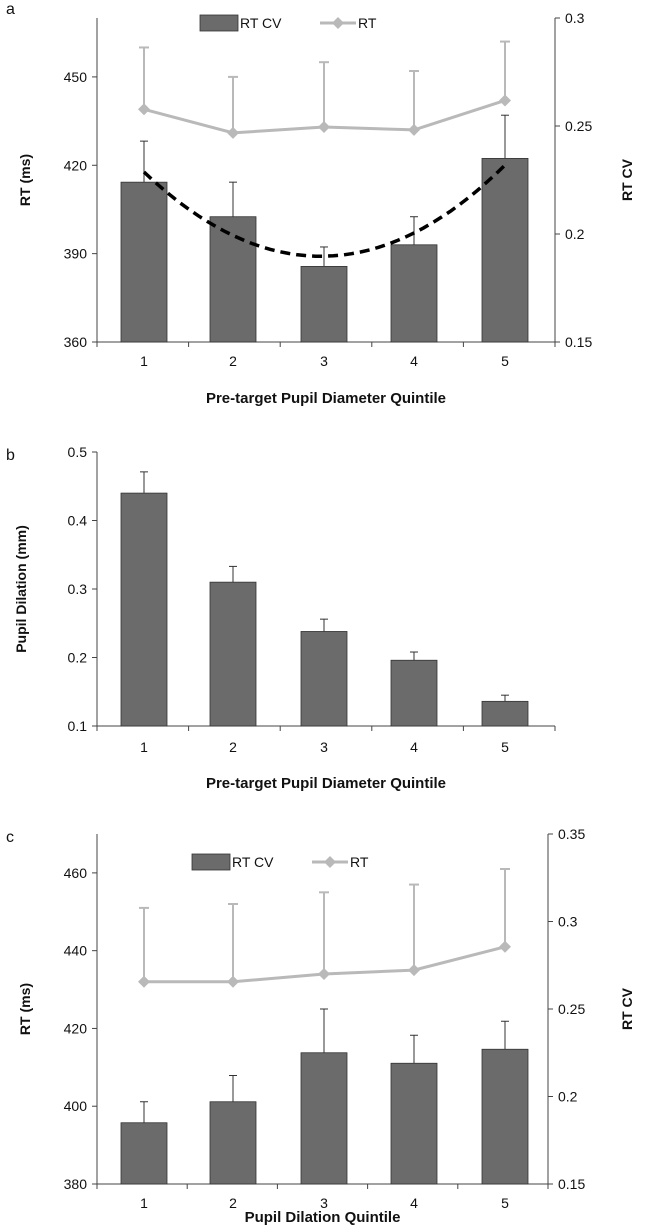  I want to click on left-tick-label: 460, so click(76, 873).